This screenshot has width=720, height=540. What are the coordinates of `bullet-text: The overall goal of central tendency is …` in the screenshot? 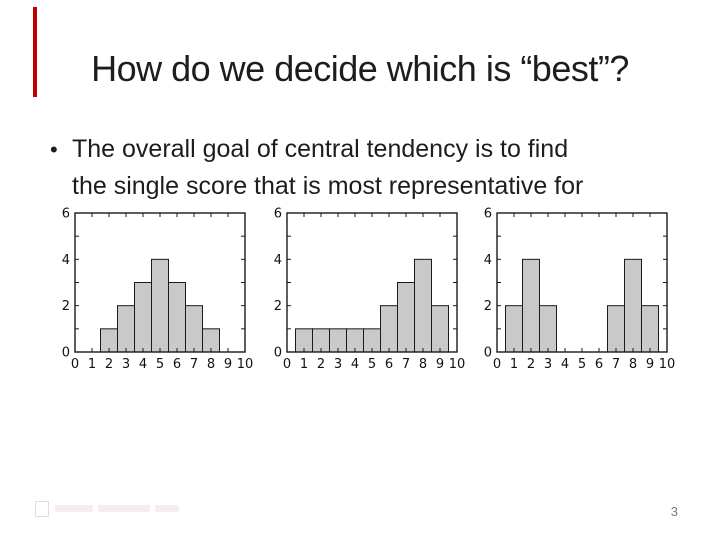 It's located at (381, 168).